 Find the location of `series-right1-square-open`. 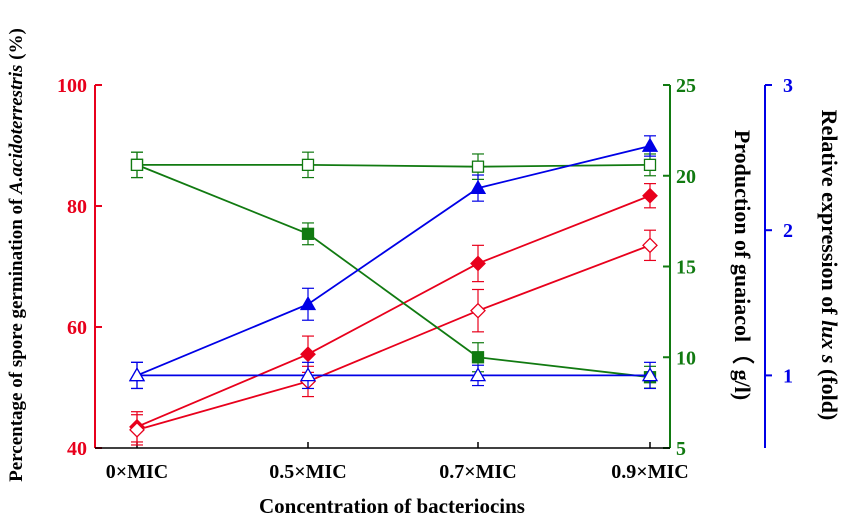

series-right1-square-open is located at coordinates (393, 165).